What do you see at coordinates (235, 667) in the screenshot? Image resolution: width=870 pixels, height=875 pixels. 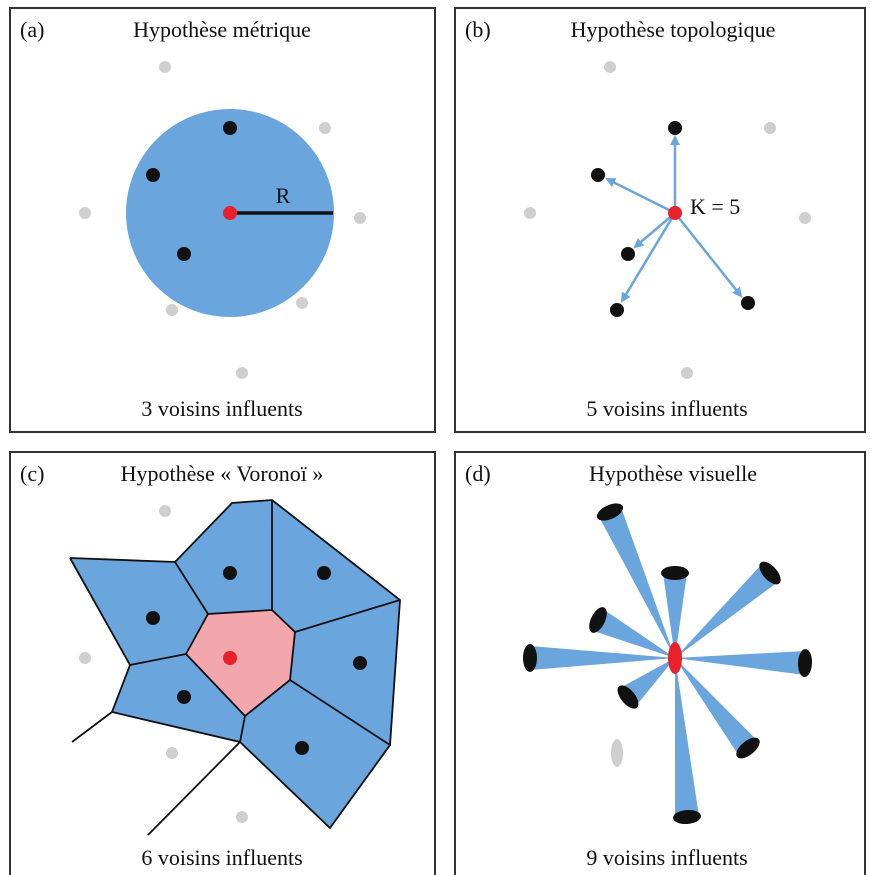 I see `panel-c-drawing` at bounding box center [235, 667].